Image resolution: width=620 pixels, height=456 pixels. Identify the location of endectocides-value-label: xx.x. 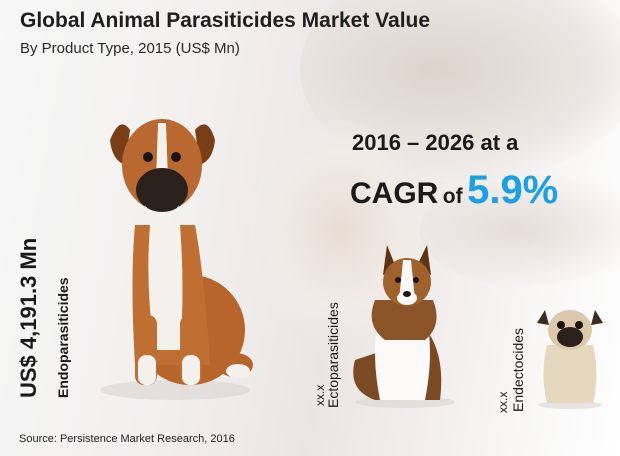
(503, 402).